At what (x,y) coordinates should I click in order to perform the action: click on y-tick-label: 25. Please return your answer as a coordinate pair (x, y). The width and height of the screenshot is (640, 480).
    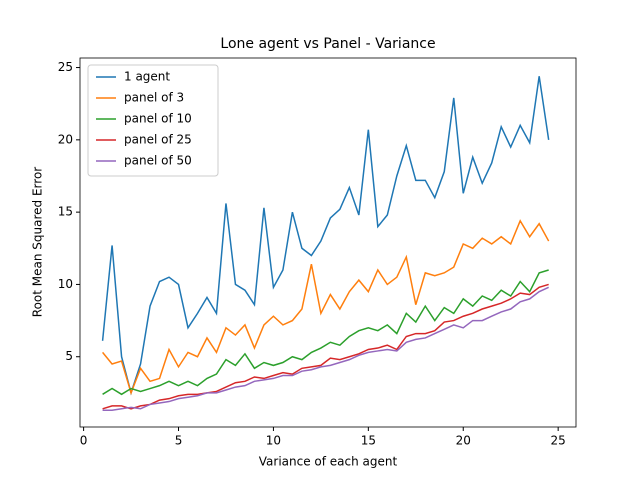
    Looking at the image, I should click on (65, 67).